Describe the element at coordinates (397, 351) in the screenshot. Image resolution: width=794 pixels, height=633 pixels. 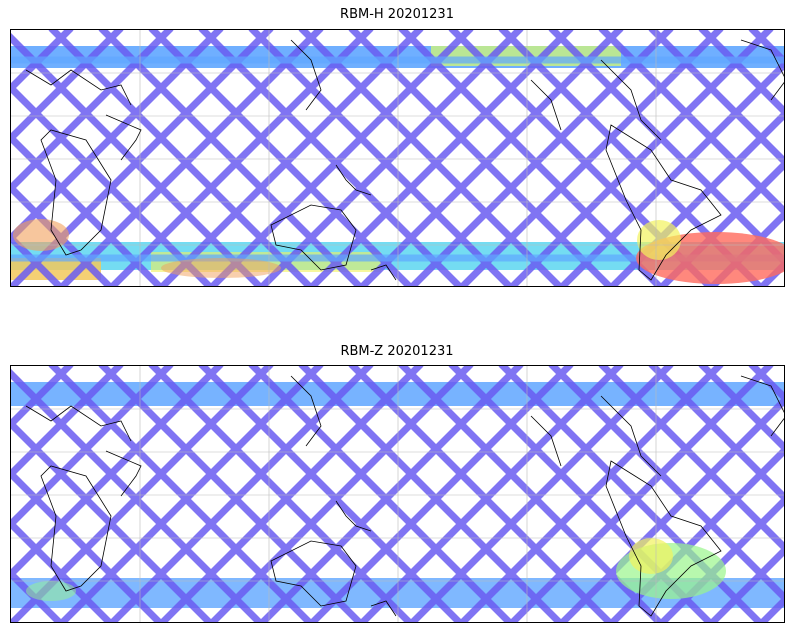
I see `map-title-rbm-z: RBM-Z 20201231` at that location.